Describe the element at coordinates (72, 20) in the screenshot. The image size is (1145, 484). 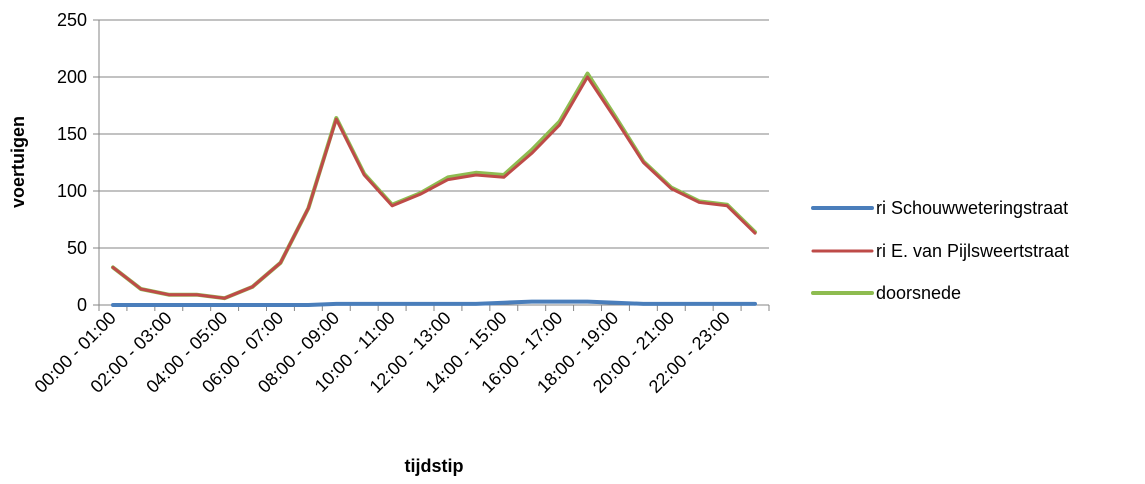
I see `y-tick-label: 250` at that location.